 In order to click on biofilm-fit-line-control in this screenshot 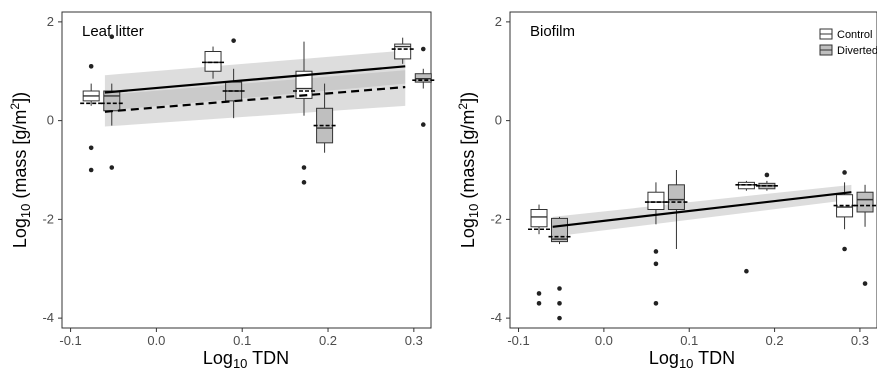, I will do `click(702, 209)`.